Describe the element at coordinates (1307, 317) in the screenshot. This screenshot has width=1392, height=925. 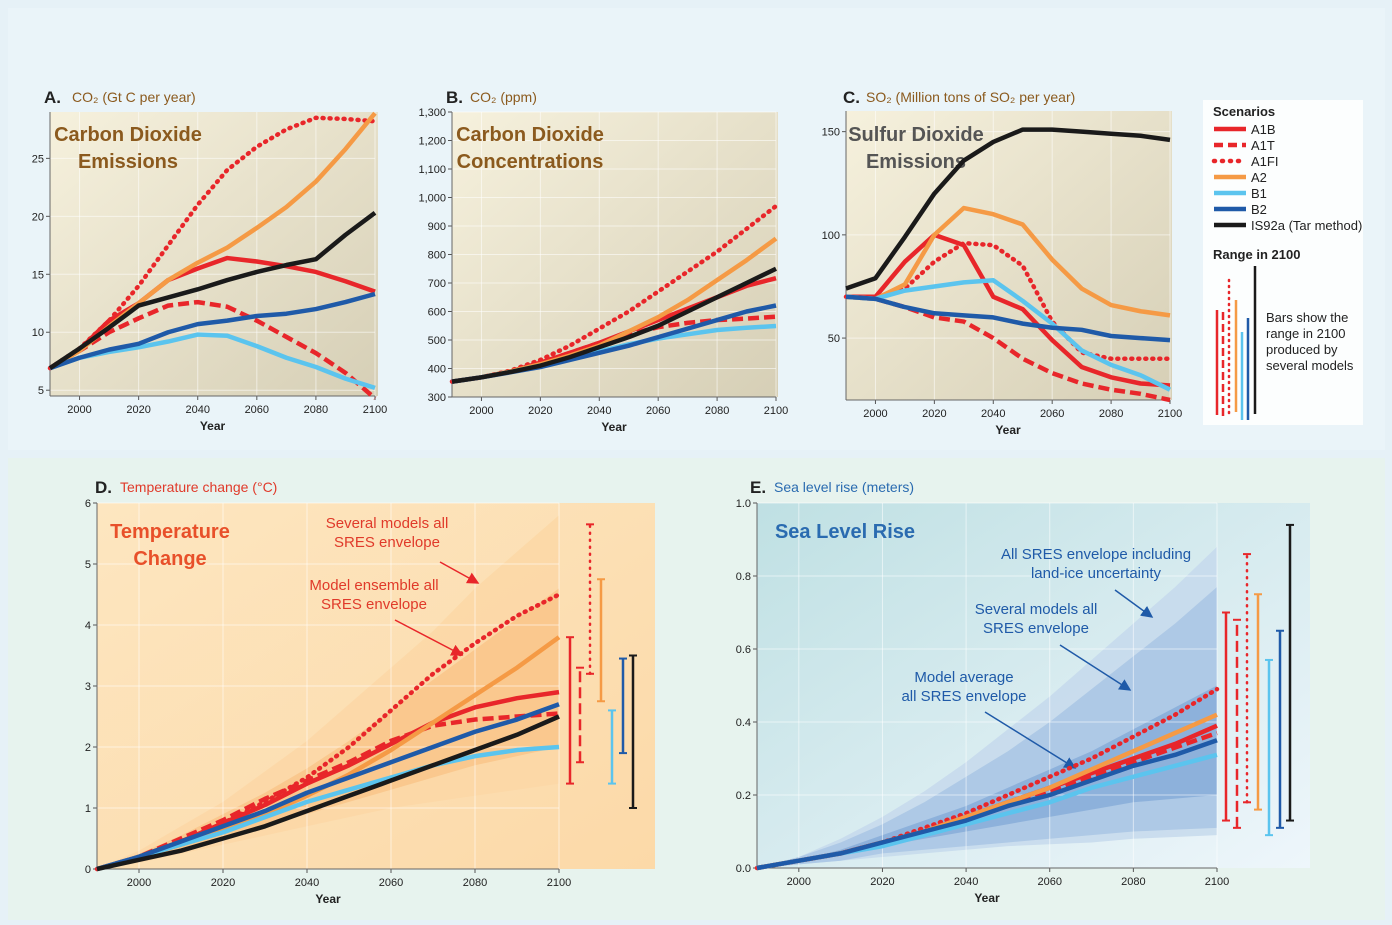
I see `legend-note: Bars show the` at that location.